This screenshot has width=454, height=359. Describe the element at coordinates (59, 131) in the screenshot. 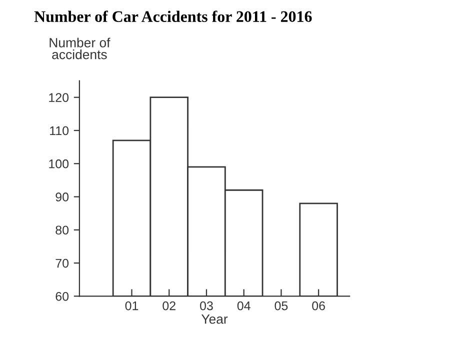

I see `y-tick-label: 110` at that location.